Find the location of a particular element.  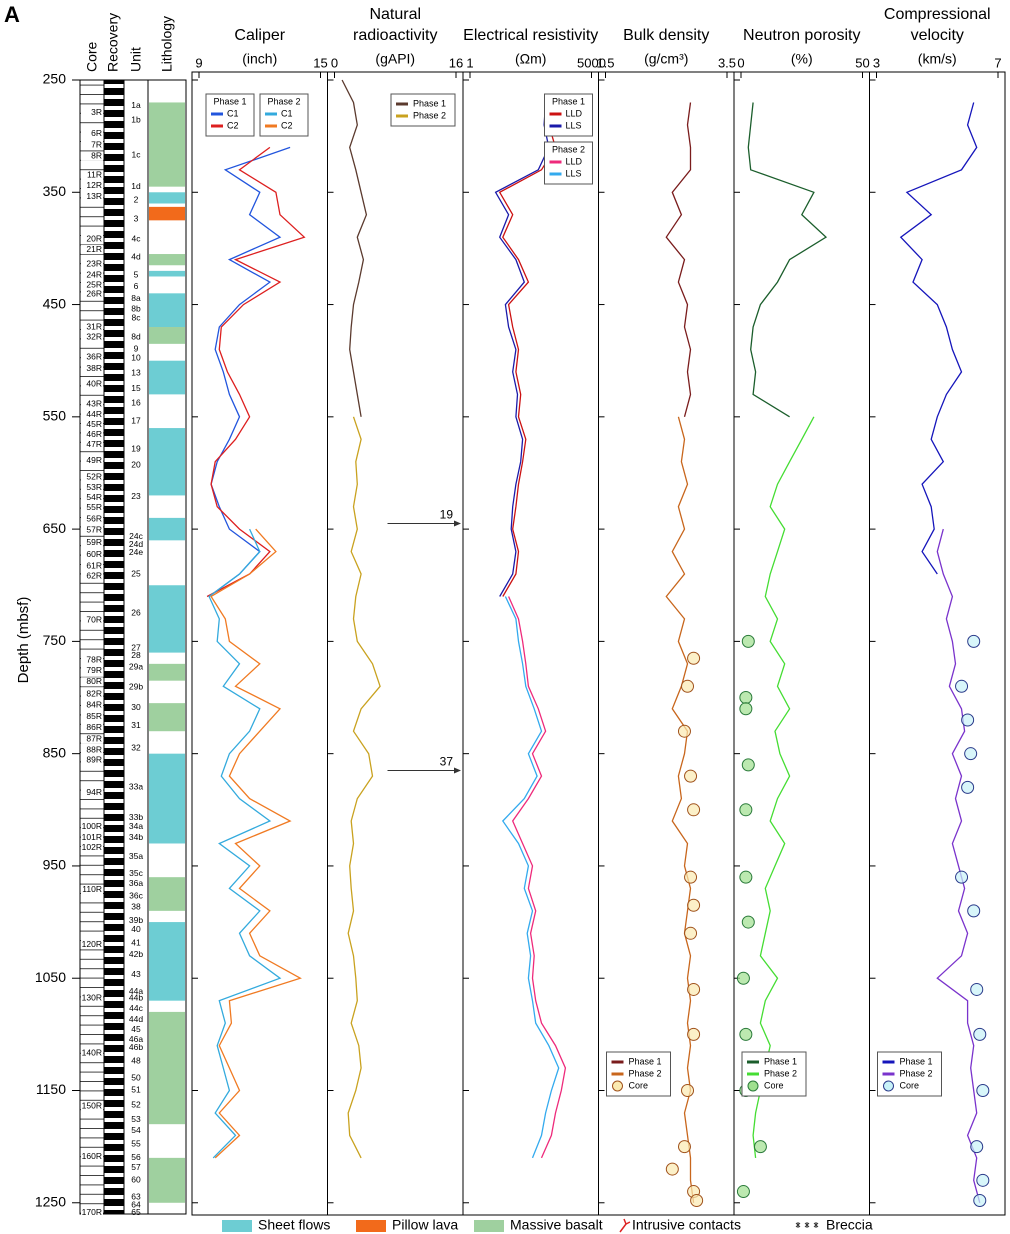

unit-label: 6 is located at coordinates (136, 286).